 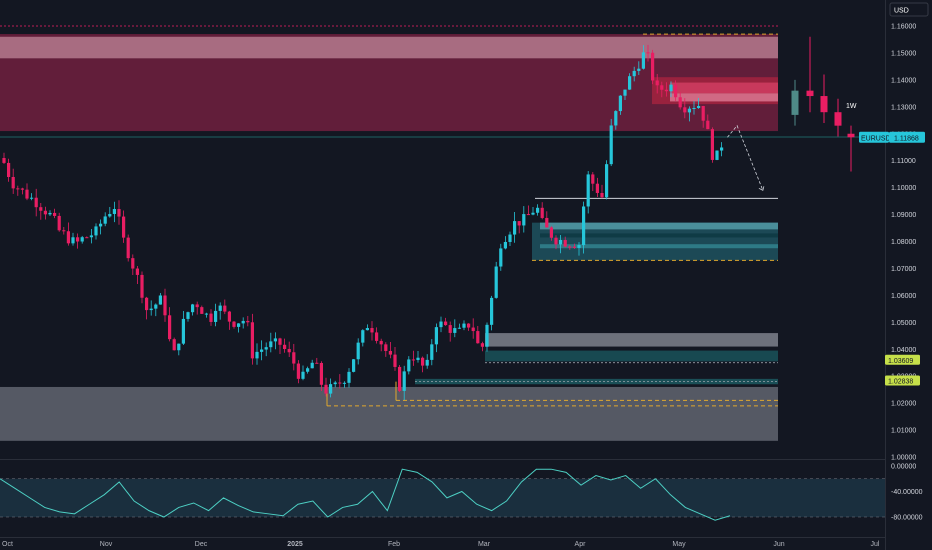 I want to click on time-tick-label: Jun, so click(x=778, y=544).